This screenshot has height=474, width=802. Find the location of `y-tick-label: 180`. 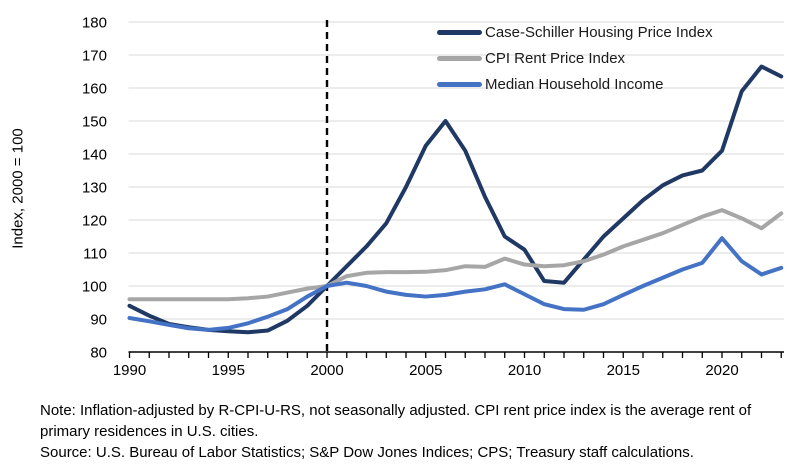

y-tick-label: 180 is located at coordinates (94, 23).